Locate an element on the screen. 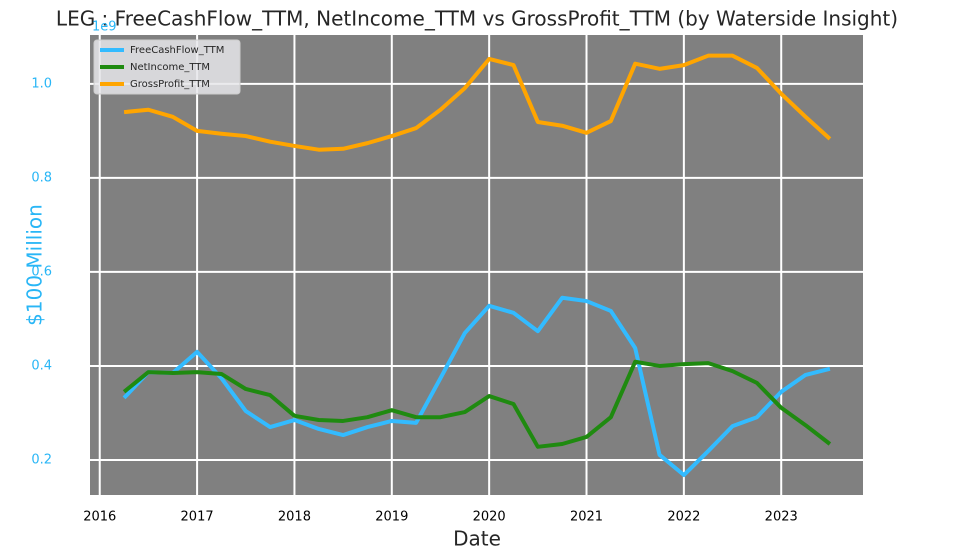  y-tick-label: 1.0 is located at coordinates (41, 83).